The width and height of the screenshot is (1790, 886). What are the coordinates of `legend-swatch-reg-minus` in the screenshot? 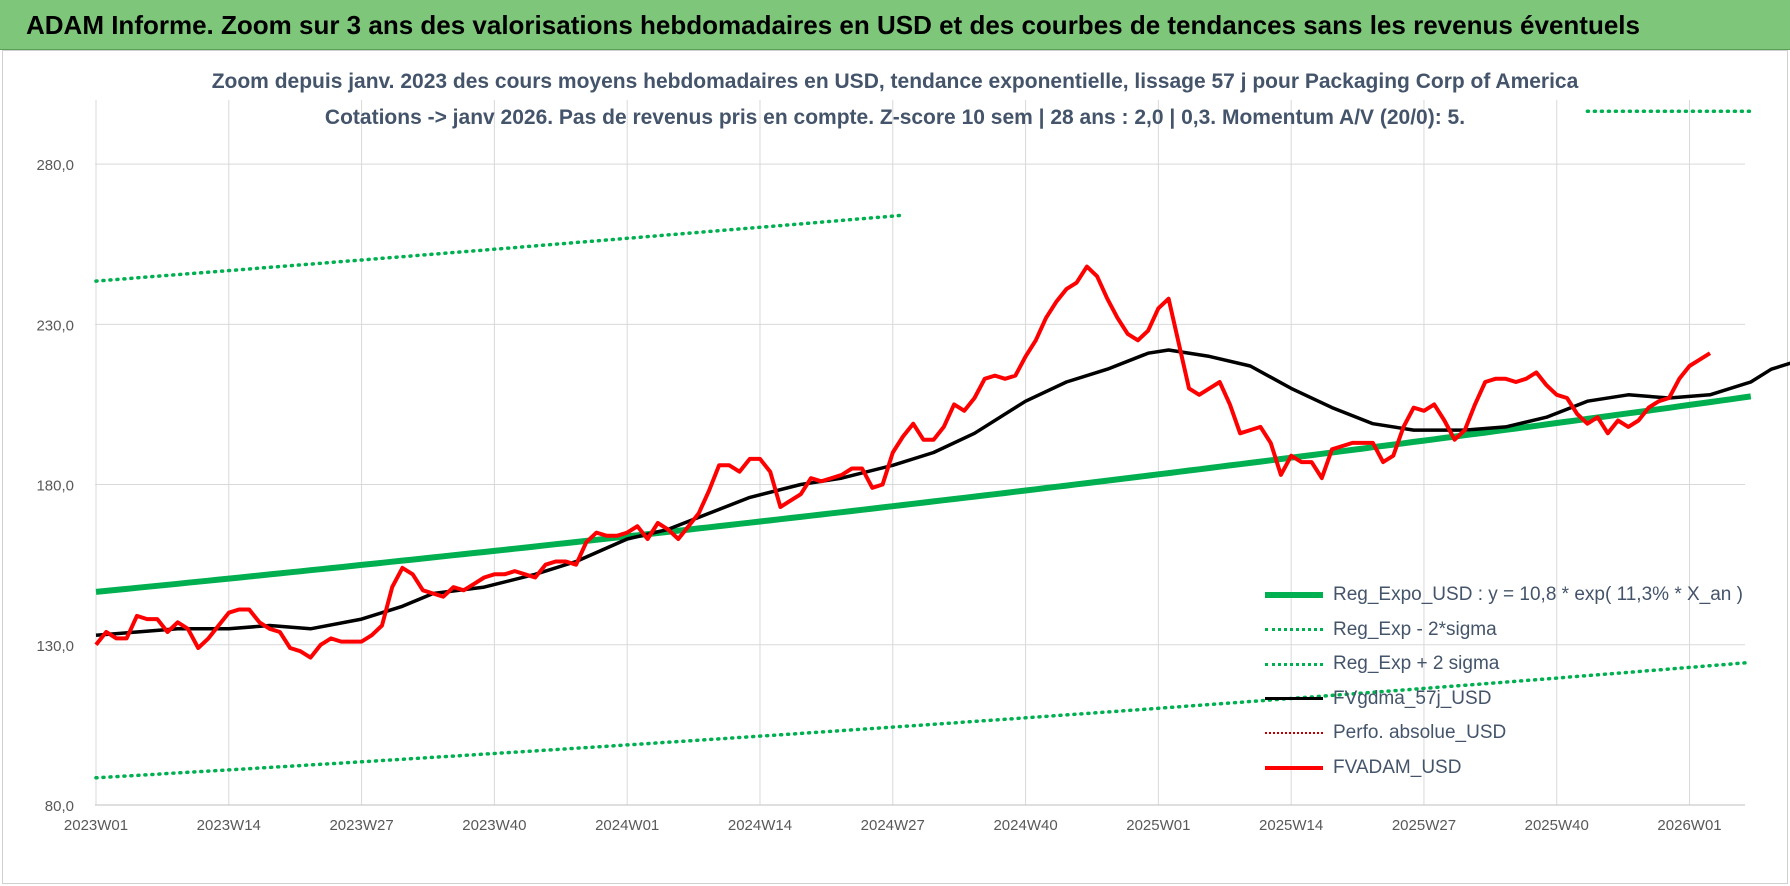 It's located at (1294, 630).